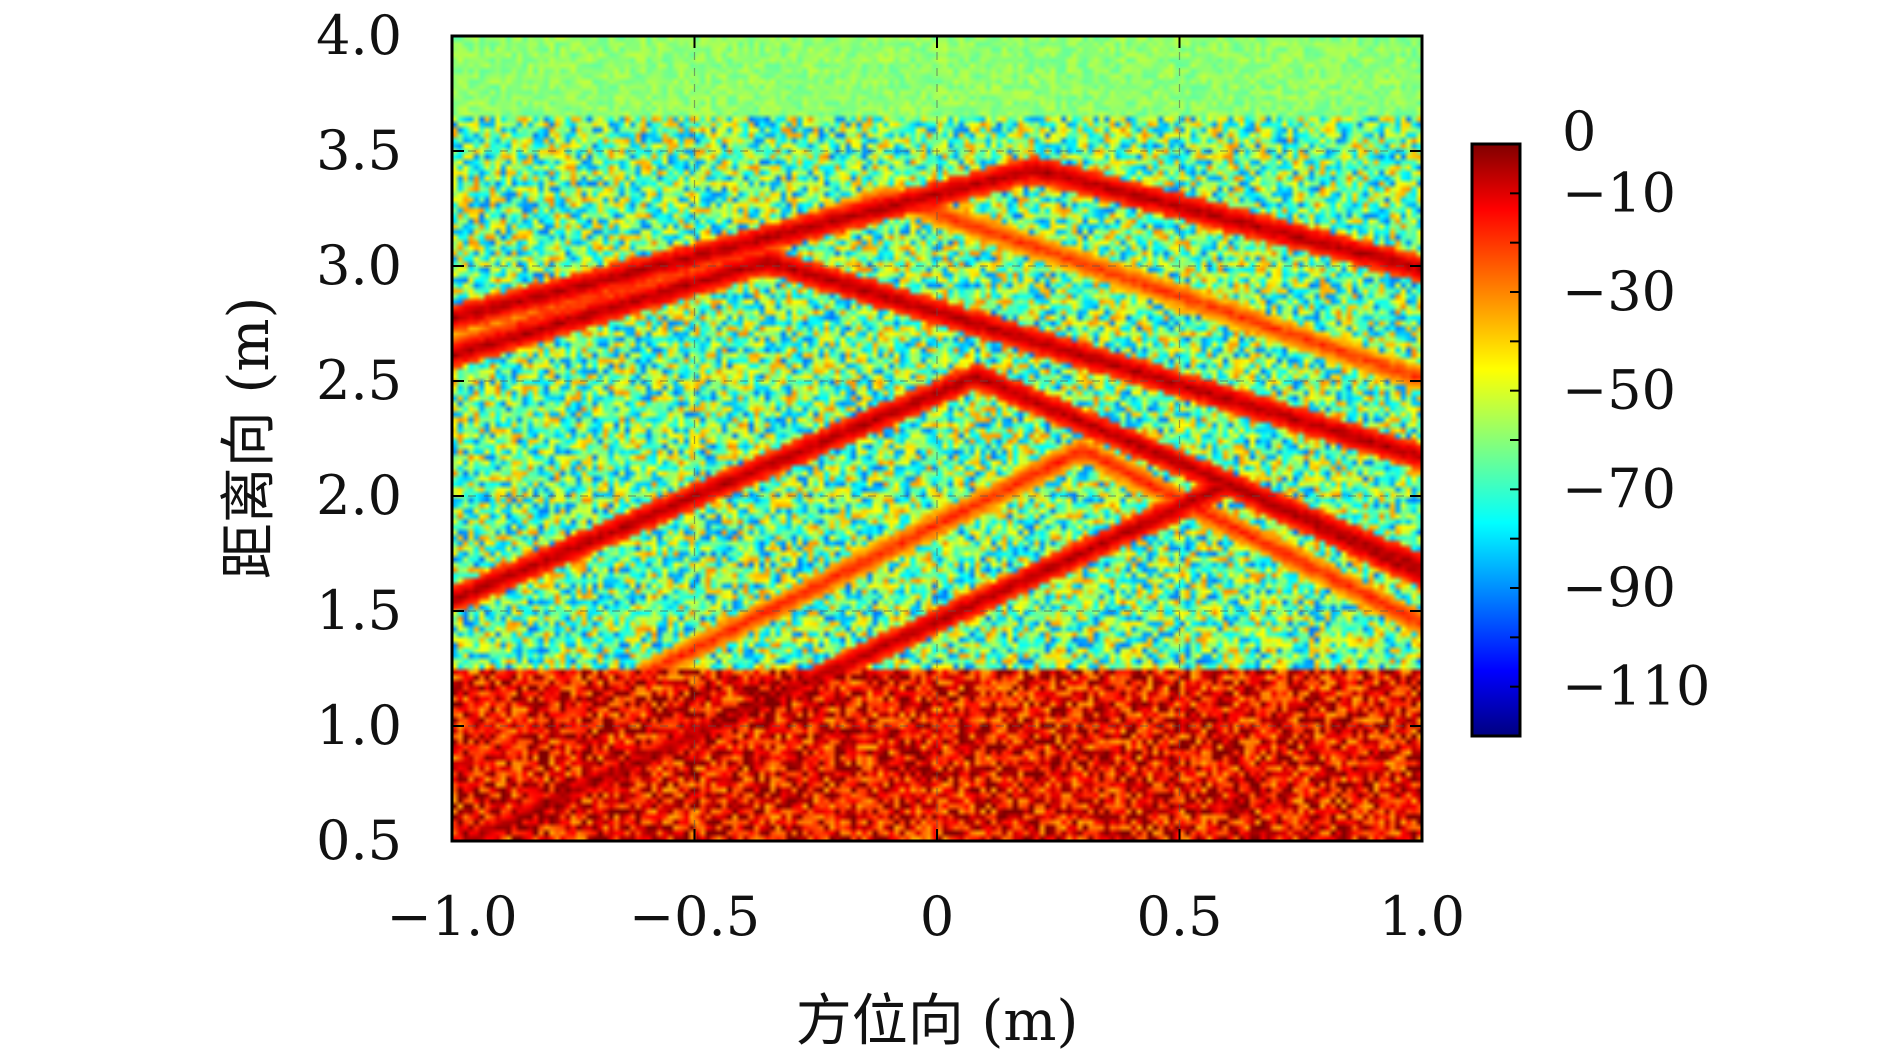 This screenshot has width=1890, height=1054. I want to click on colorbar-tick-label: −70, so click(1619, 488).